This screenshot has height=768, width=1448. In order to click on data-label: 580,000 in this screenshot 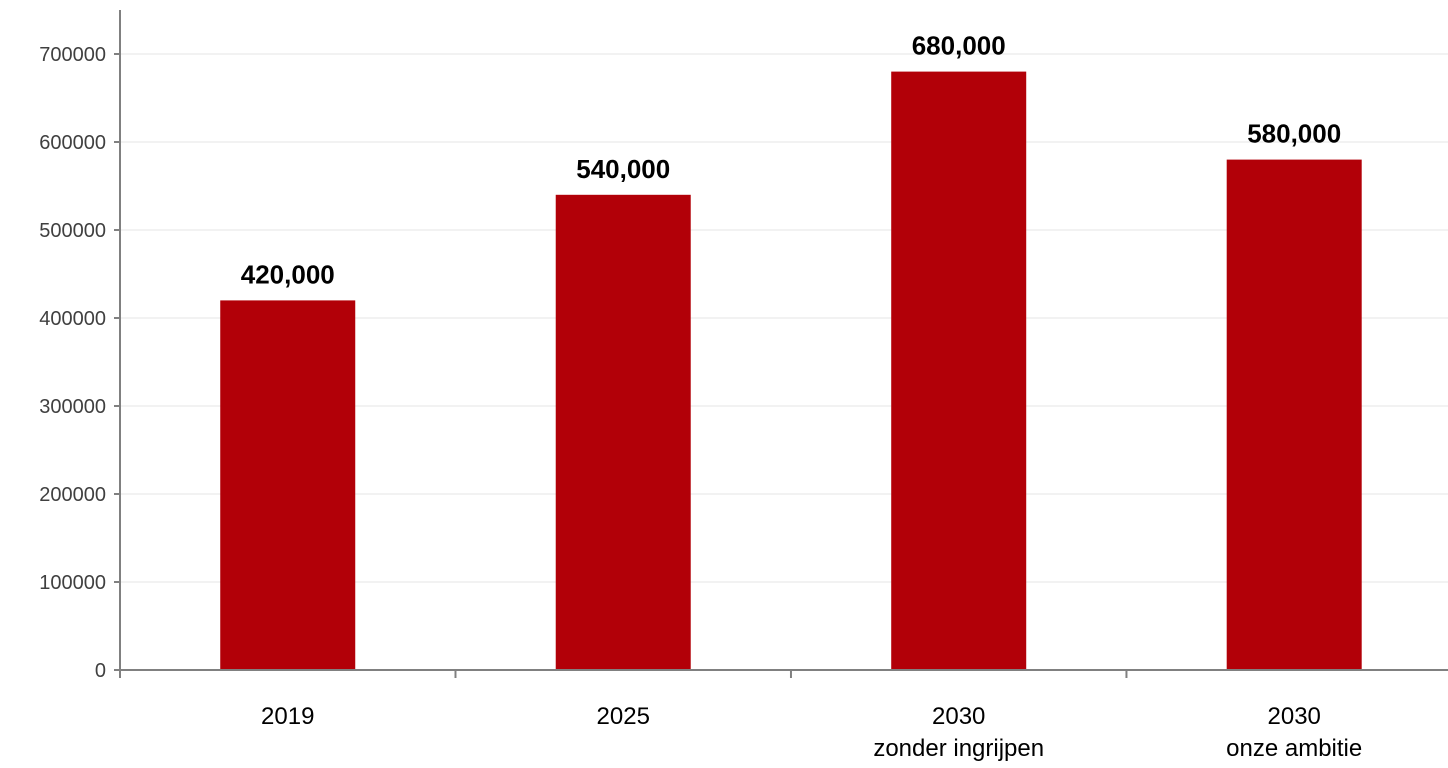, I will do `click(1294, 134)`.